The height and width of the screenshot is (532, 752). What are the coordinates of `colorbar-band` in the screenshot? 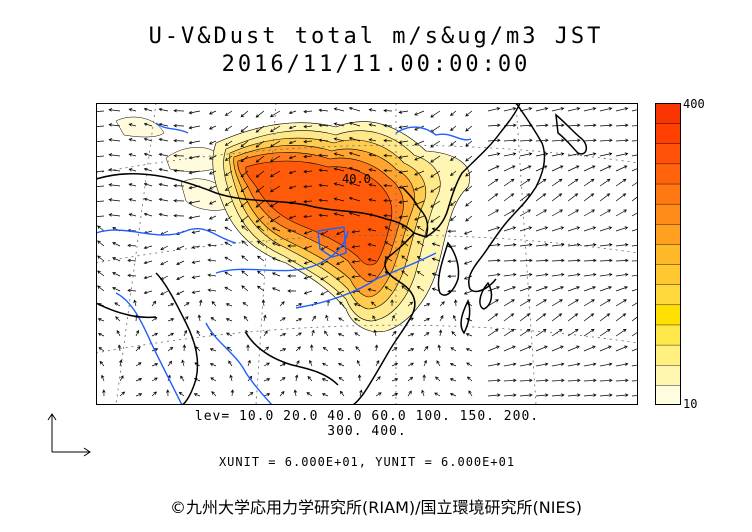 It's located at (668, 254).